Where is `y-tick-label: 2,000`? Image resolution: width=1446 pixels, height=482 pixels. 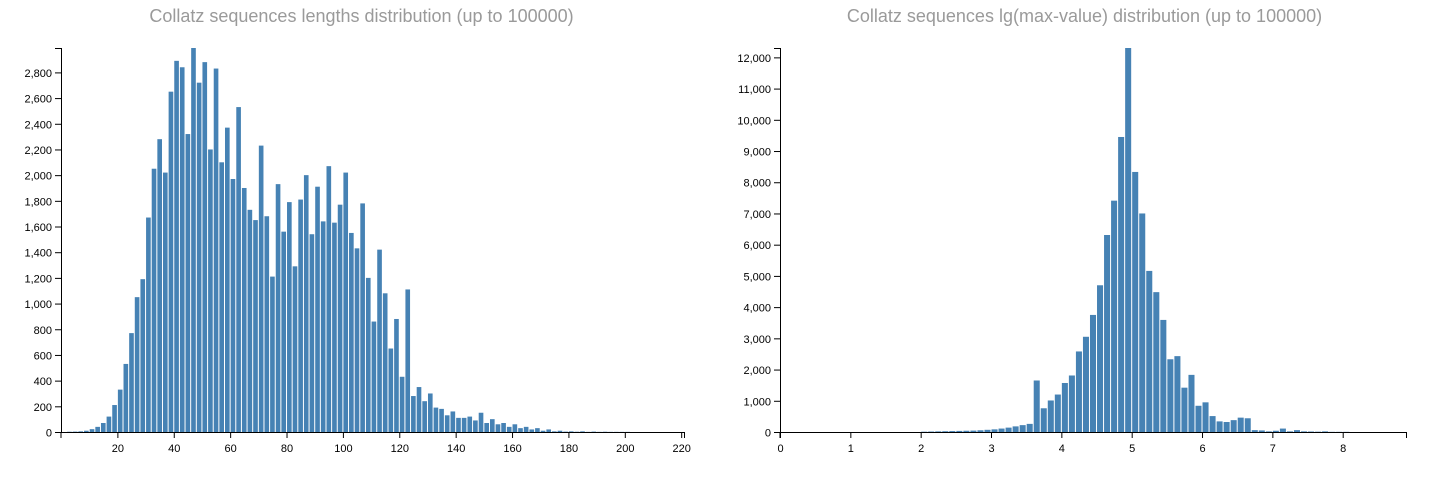
y-tick-label: 2,000 is located at coordinates (38, 177).